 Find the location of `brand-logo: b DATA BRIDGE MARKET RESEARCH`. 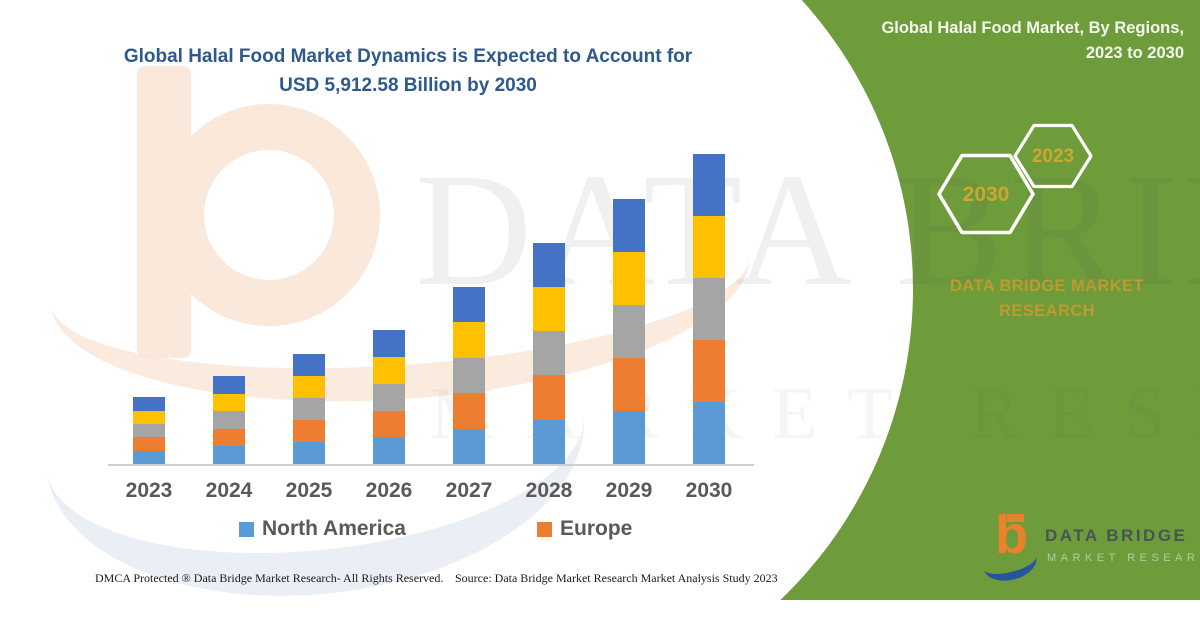

brand-logo: b DATA BRIDGE MARKET RESEARCH is located at coordinates (1089, 546).